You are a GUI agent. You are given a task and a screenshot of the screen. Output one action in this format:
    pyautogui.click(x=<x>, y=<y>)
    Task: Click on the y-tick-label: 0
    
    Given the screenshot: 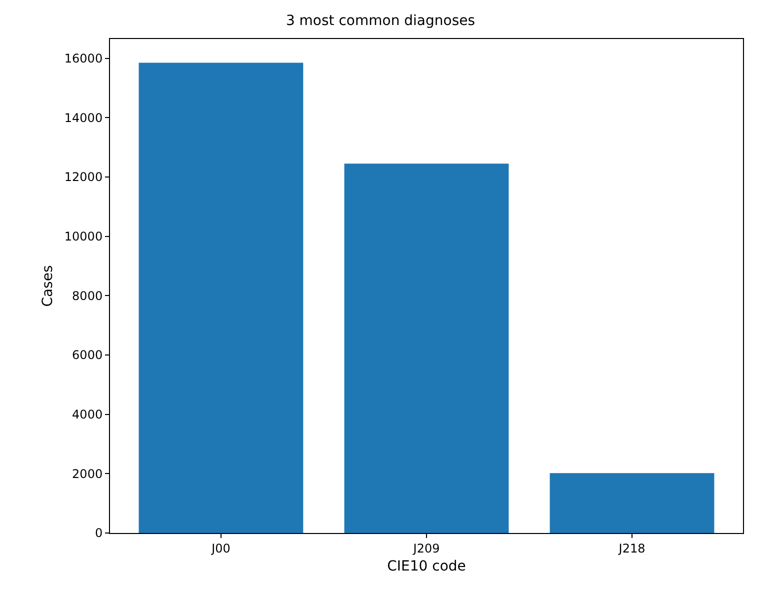 What is the action you would take?
    pyautogui.click(x=98, y=533)
    